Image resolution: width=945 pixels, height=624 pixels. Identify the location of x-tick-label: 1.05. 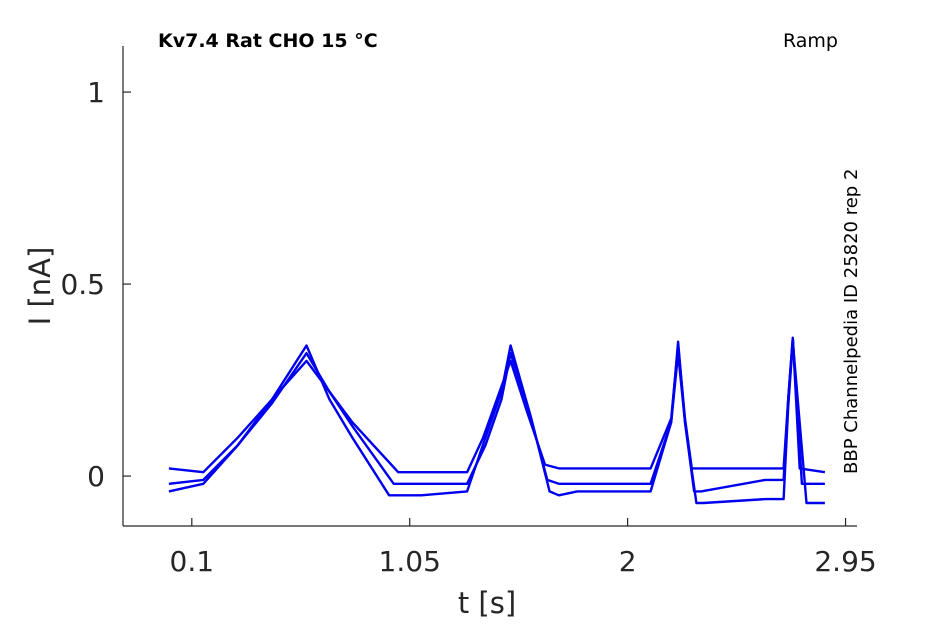
(410, 561).